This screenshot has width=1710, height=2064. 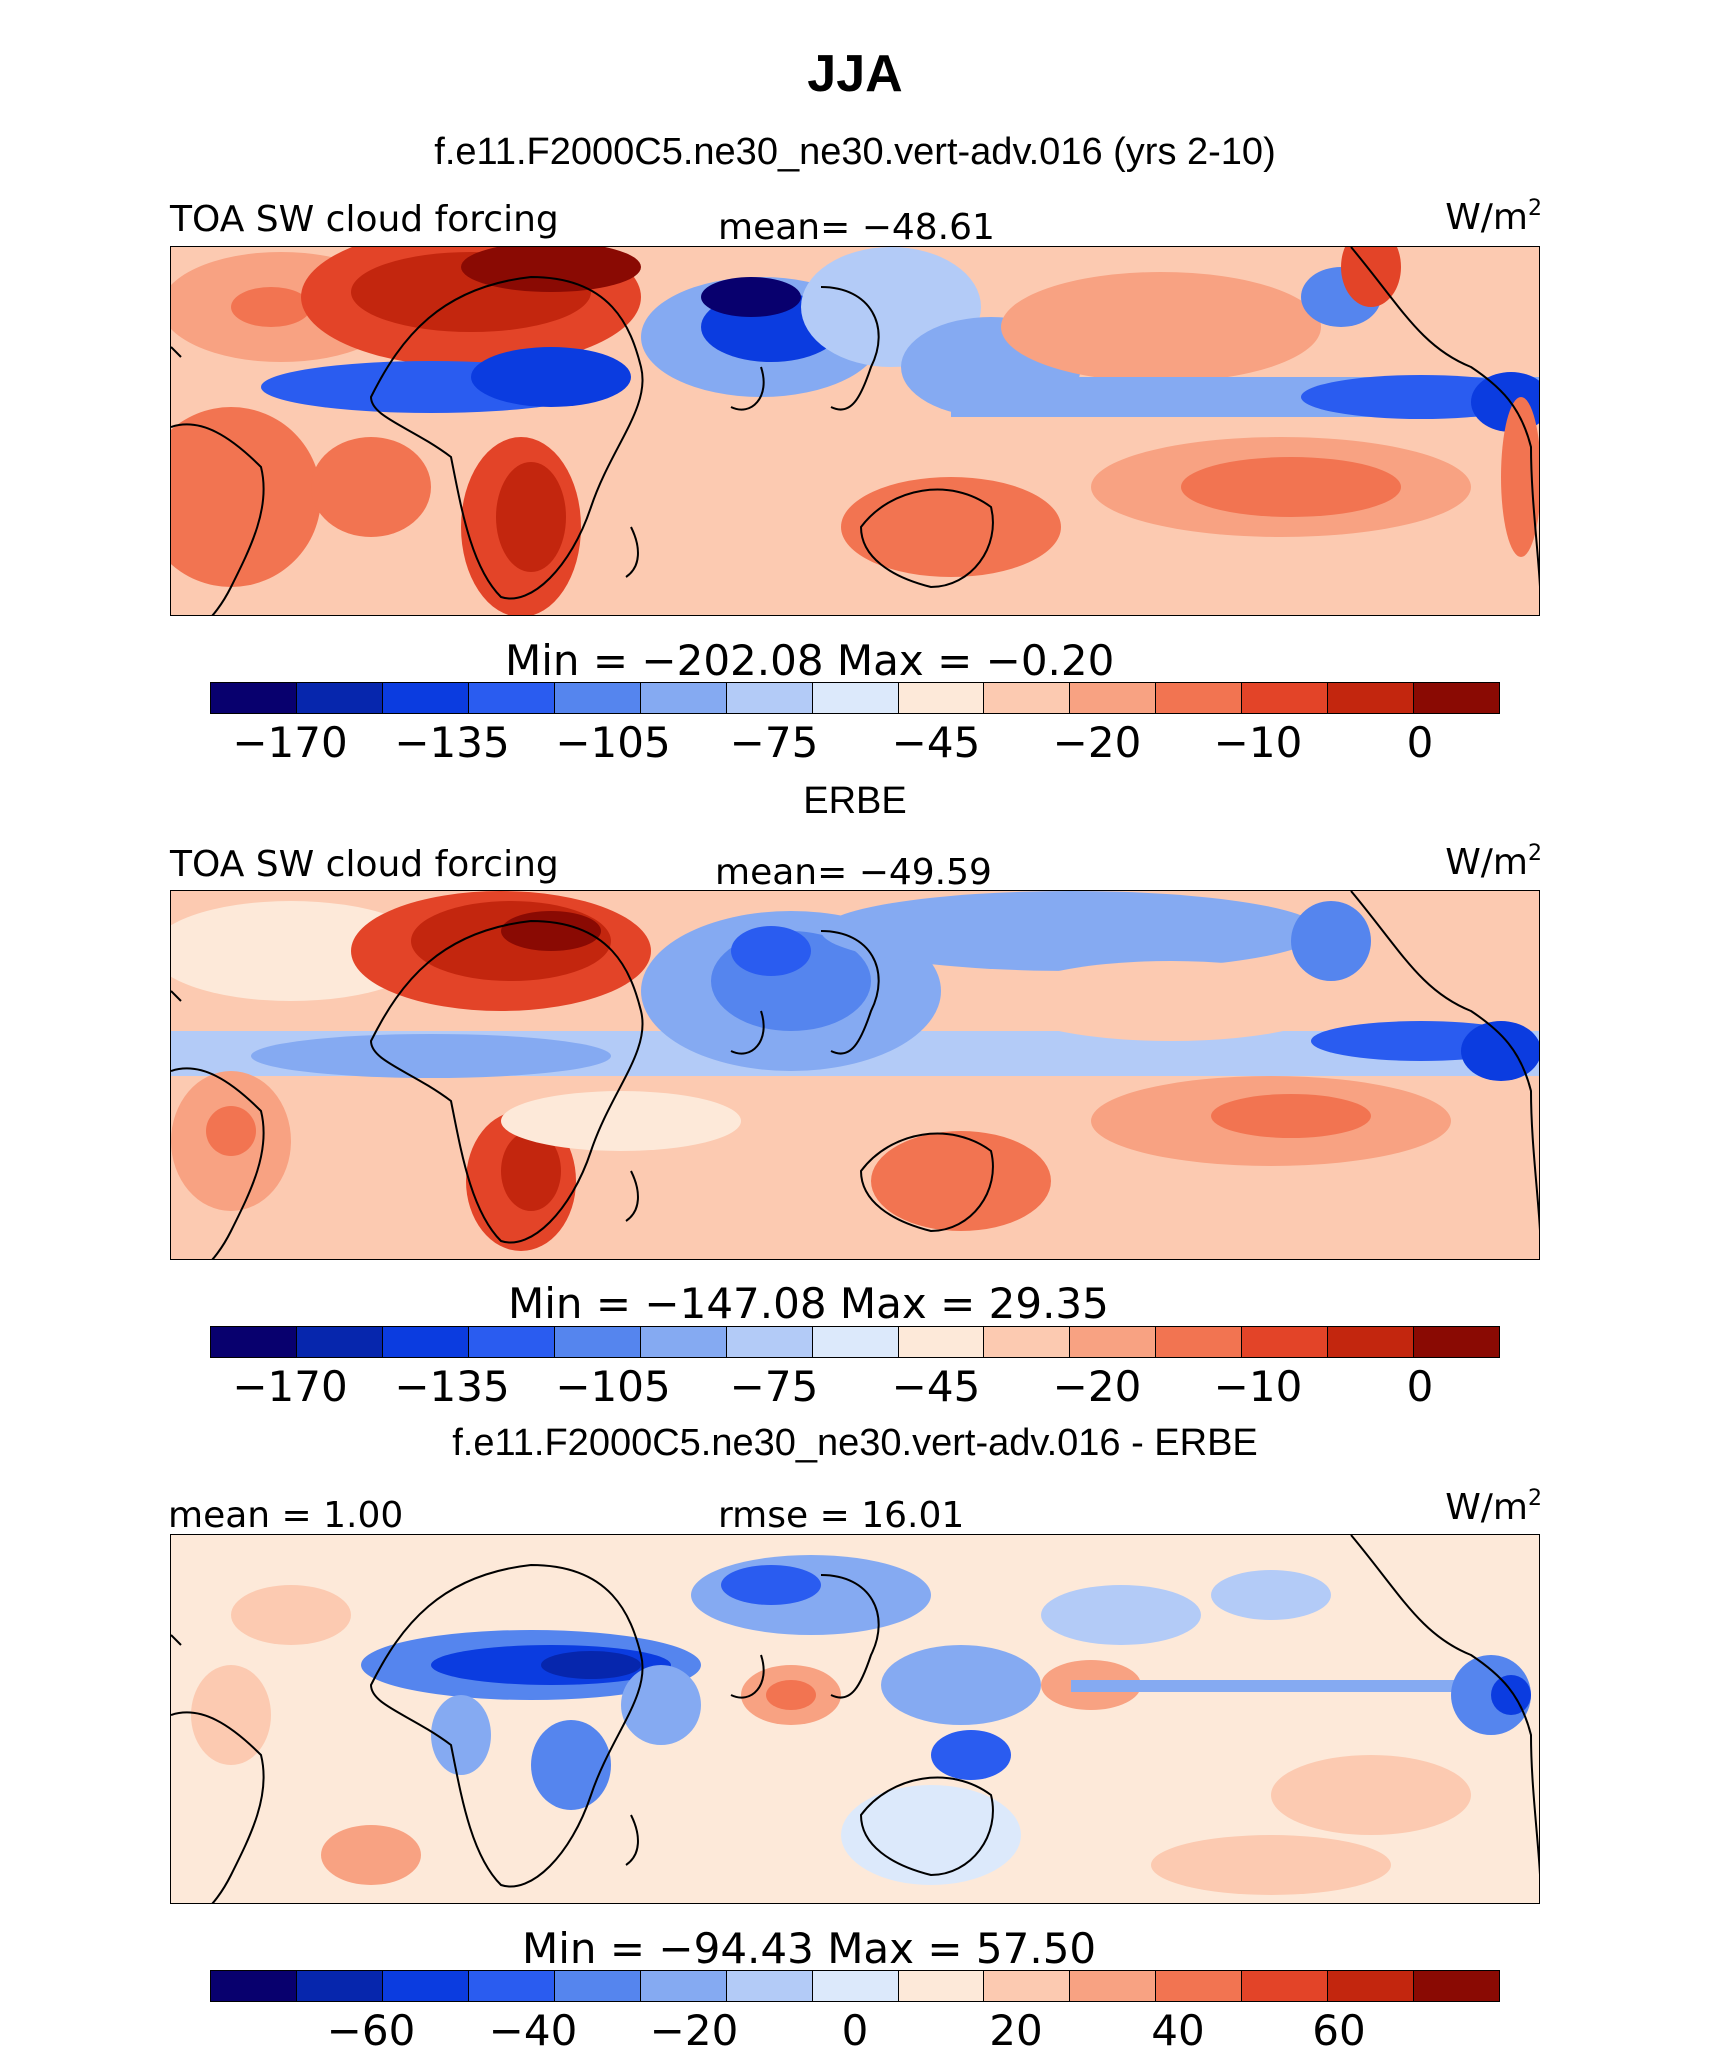 What do you see at coordinates (1493, 1507) in the screenshot?
I see `panel-3-units: W/m2` at bounding box center [1493, 1507].